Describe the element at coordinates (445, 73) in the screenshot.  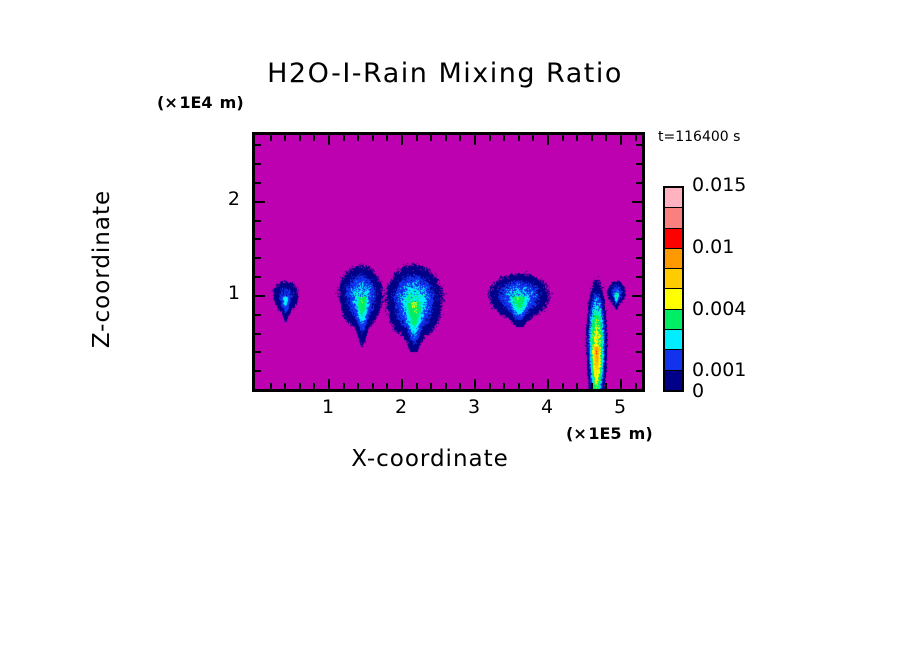
I see `page-title: H2O-I-Rain Mixing Ratio` at that location.